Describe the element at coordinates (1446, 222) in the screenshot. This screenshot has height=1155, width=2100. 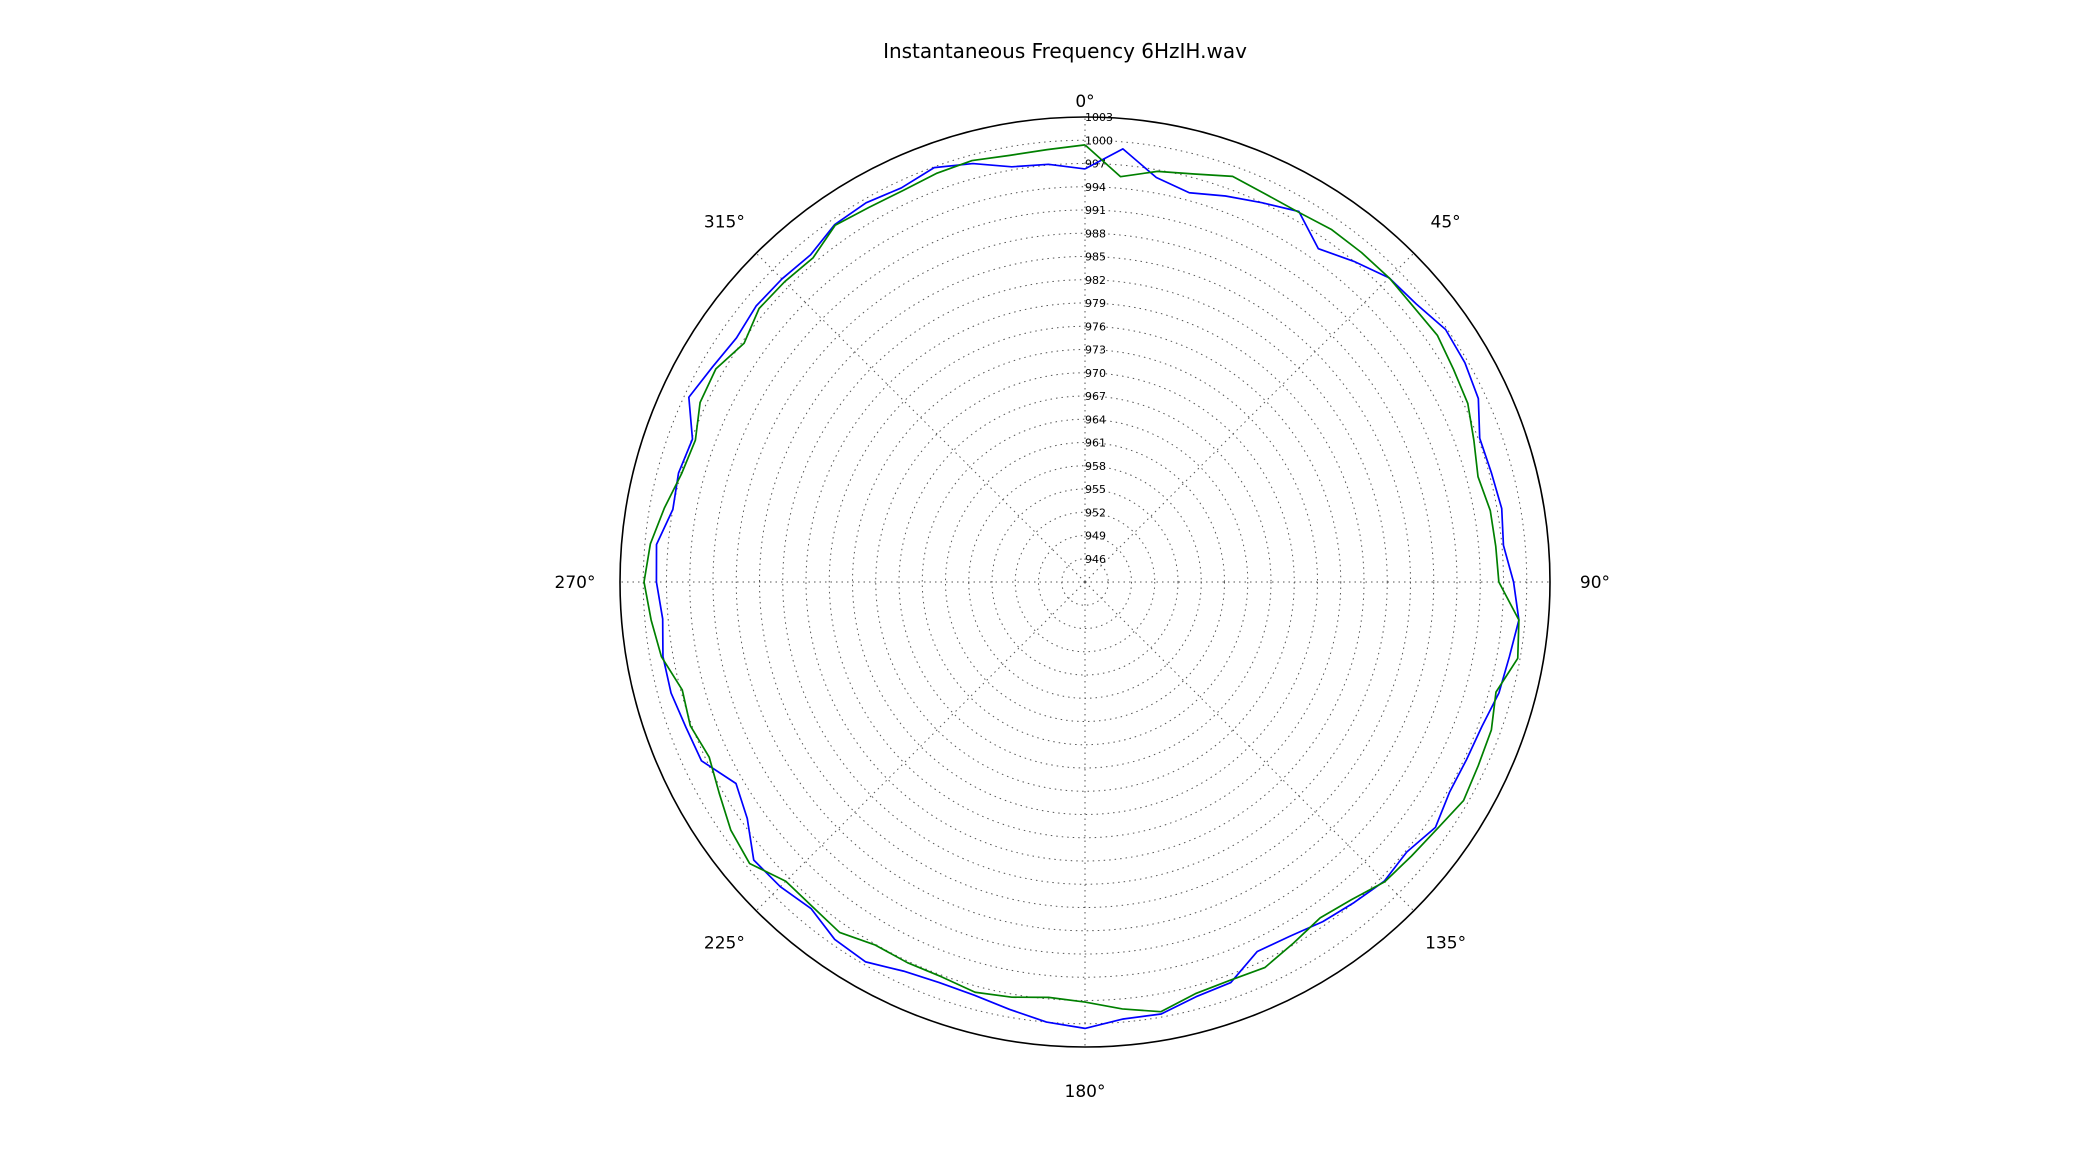
I see `angle-tick-label: 45°` at that location.